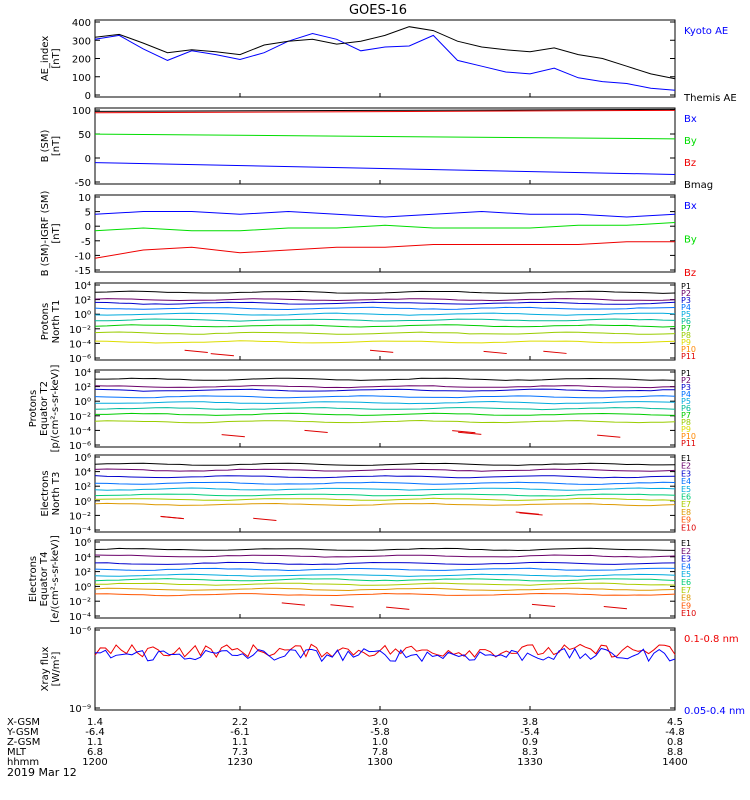 The width and height of the screenshot is (750, 800). What do you see at coordinates (240, 722) in the screenshot?
I see `x-tick-value: 2.2` at bounding box center [240, 722].